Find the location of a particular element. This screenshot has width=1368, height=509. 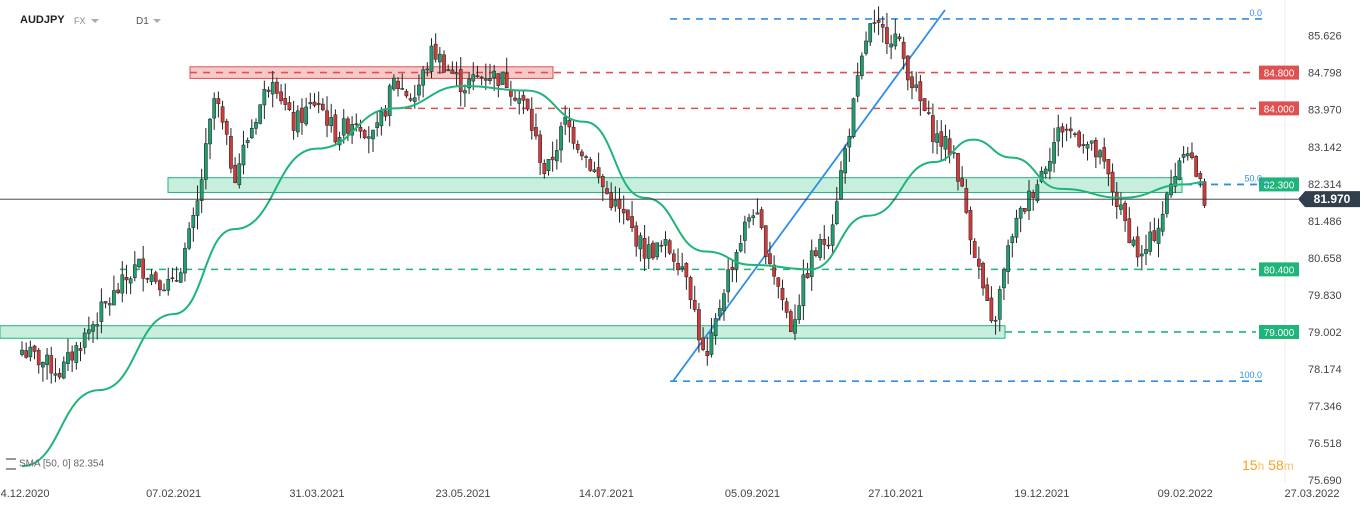

y-tick-label: 83.142 is located at coordinates (1325, 148).